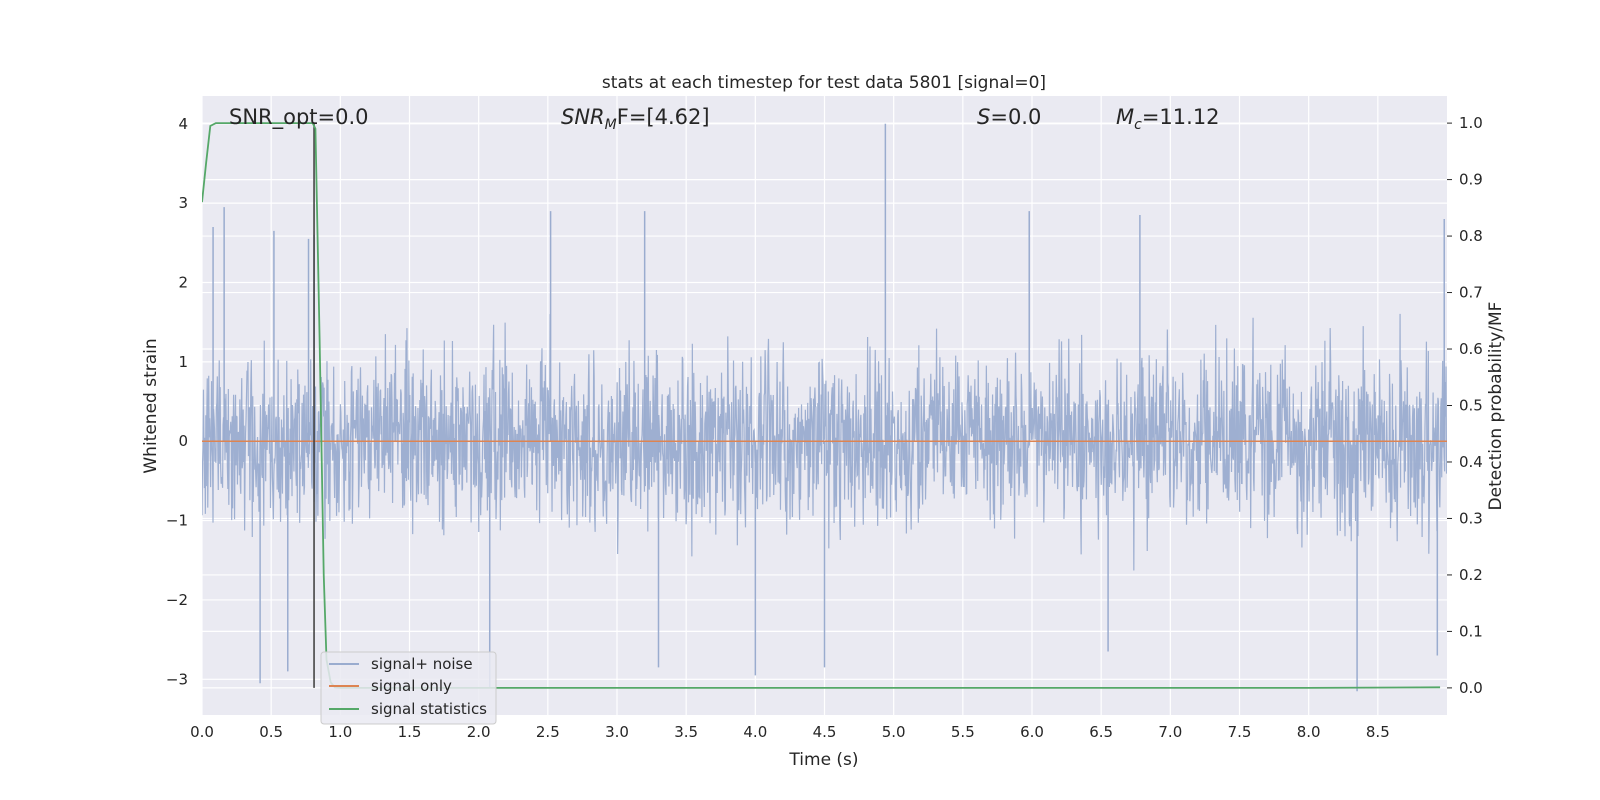 The image size is (1600, 800). What do you see at coordinates (583, 117) in the screenshot?
I see `snr-mf-name: SNR` at bounding box center [583, 117].